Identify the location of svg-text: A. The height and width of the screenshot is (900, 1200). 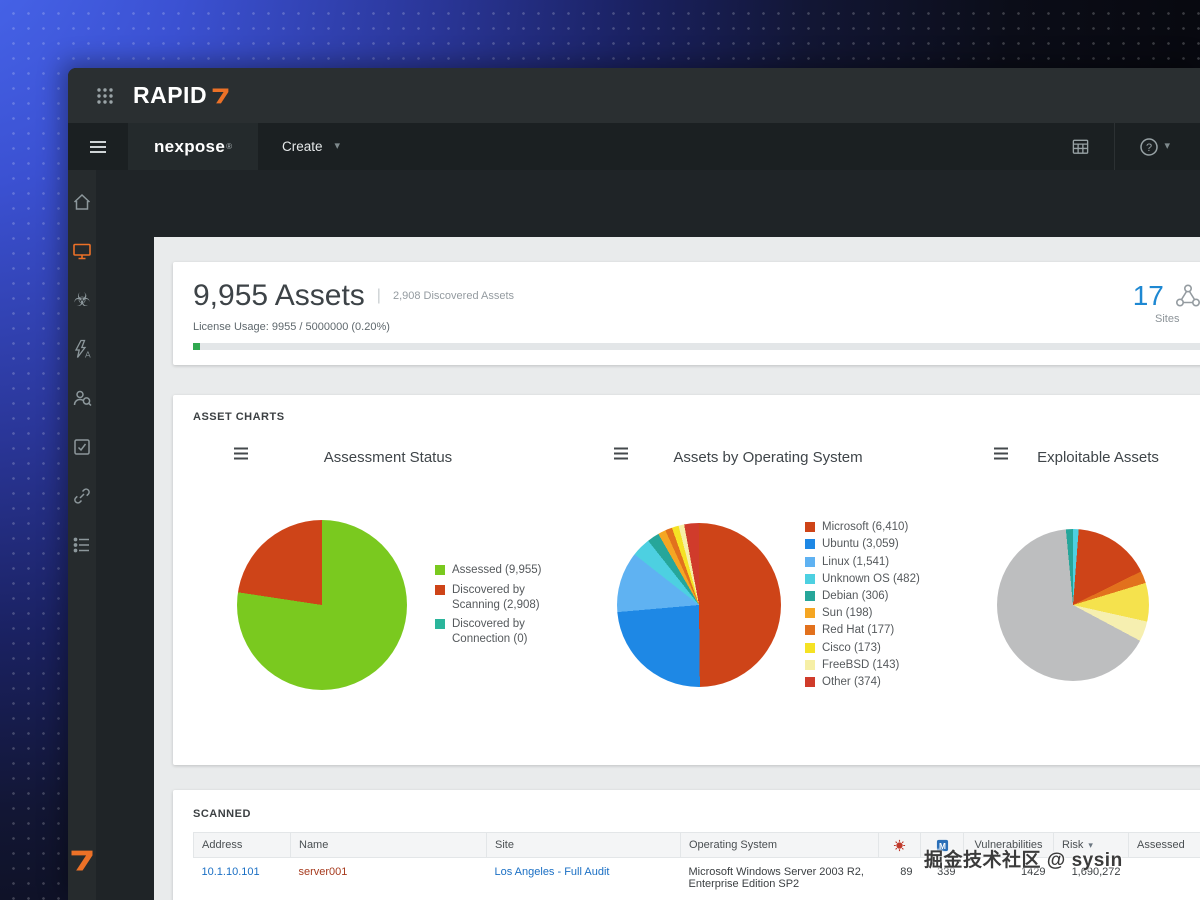
(88, 355).